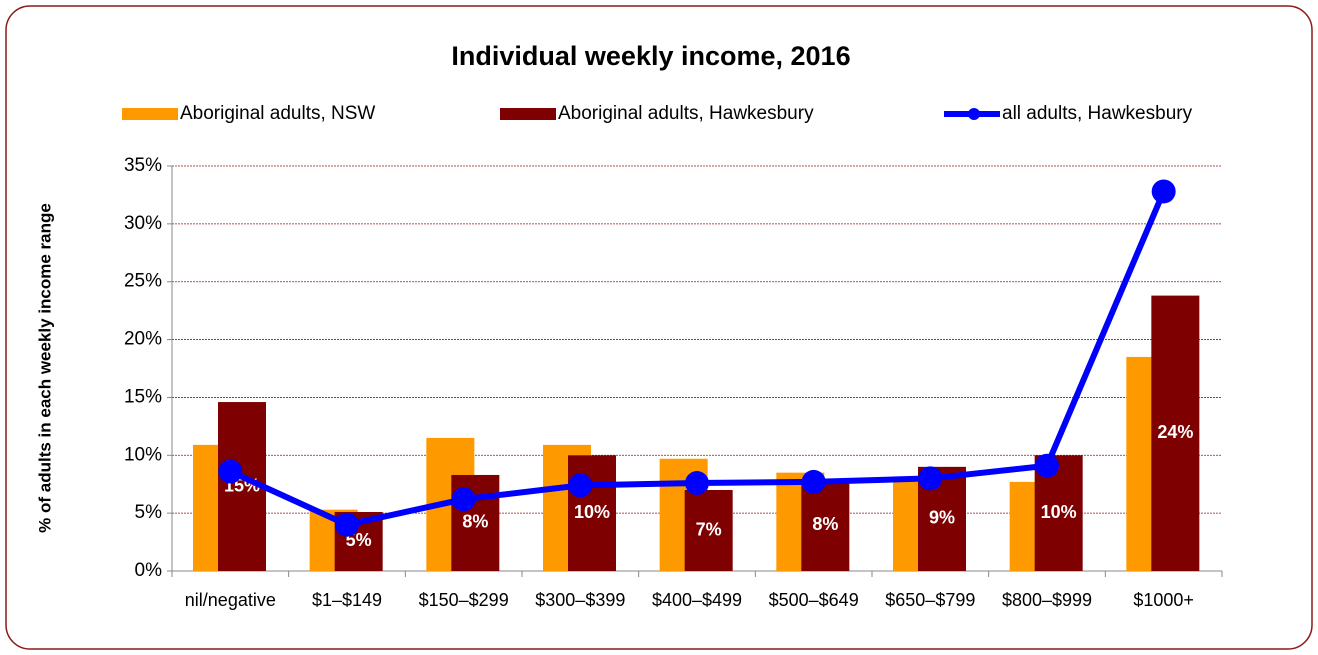 The width and height of the screenshot is (1318, 655). Describe the element at coordinates (149, 512) in the screenshot. I see `y-tick-label: 5%` at that location.